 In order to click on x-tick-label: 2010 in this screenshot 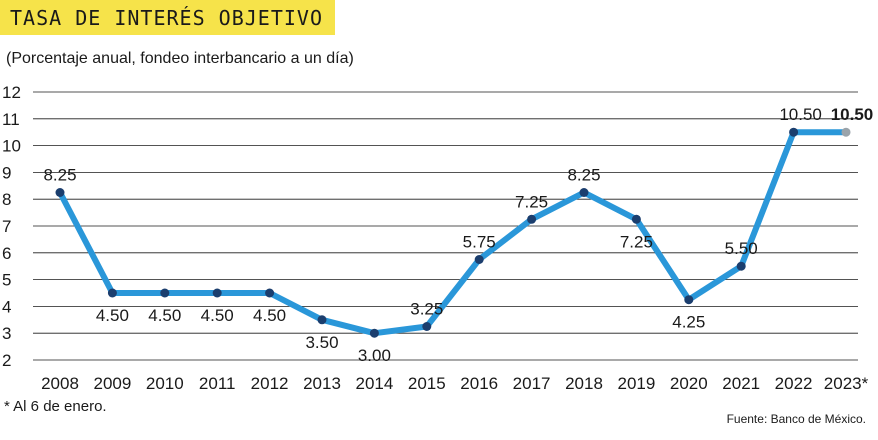, I will do `click(165, 383)`.